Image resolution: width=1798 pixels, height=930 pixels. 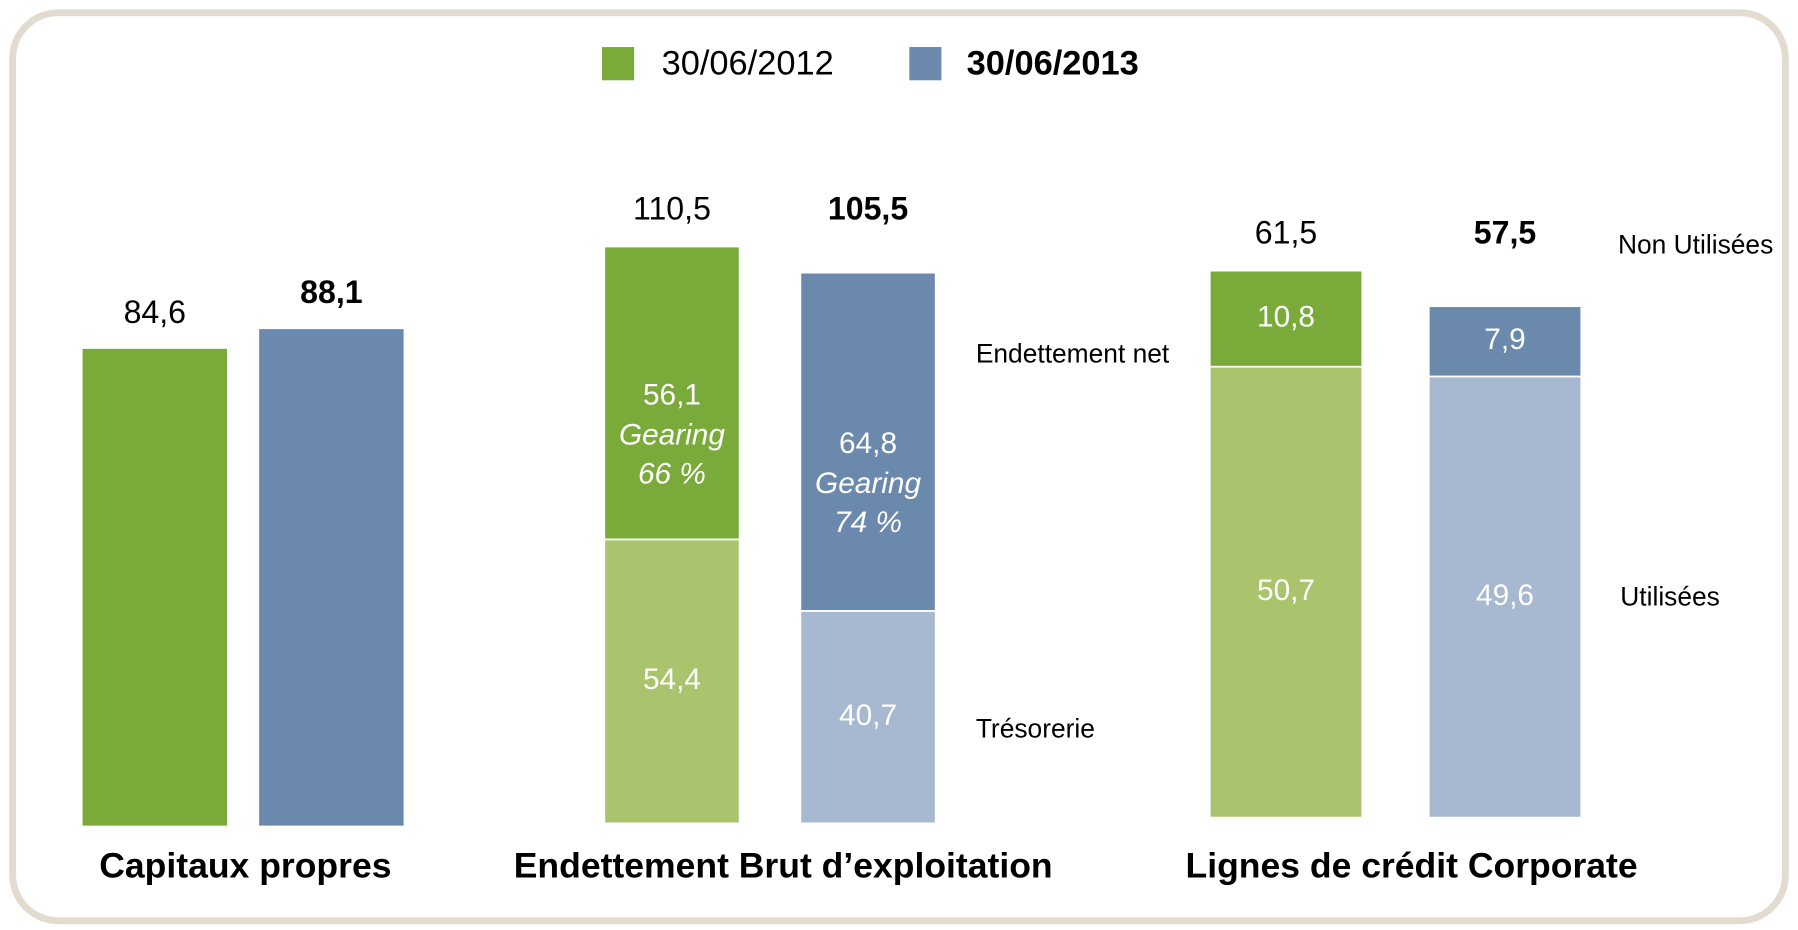 I want to click on segment-label: 7,9, so click(x=1504, y=339).